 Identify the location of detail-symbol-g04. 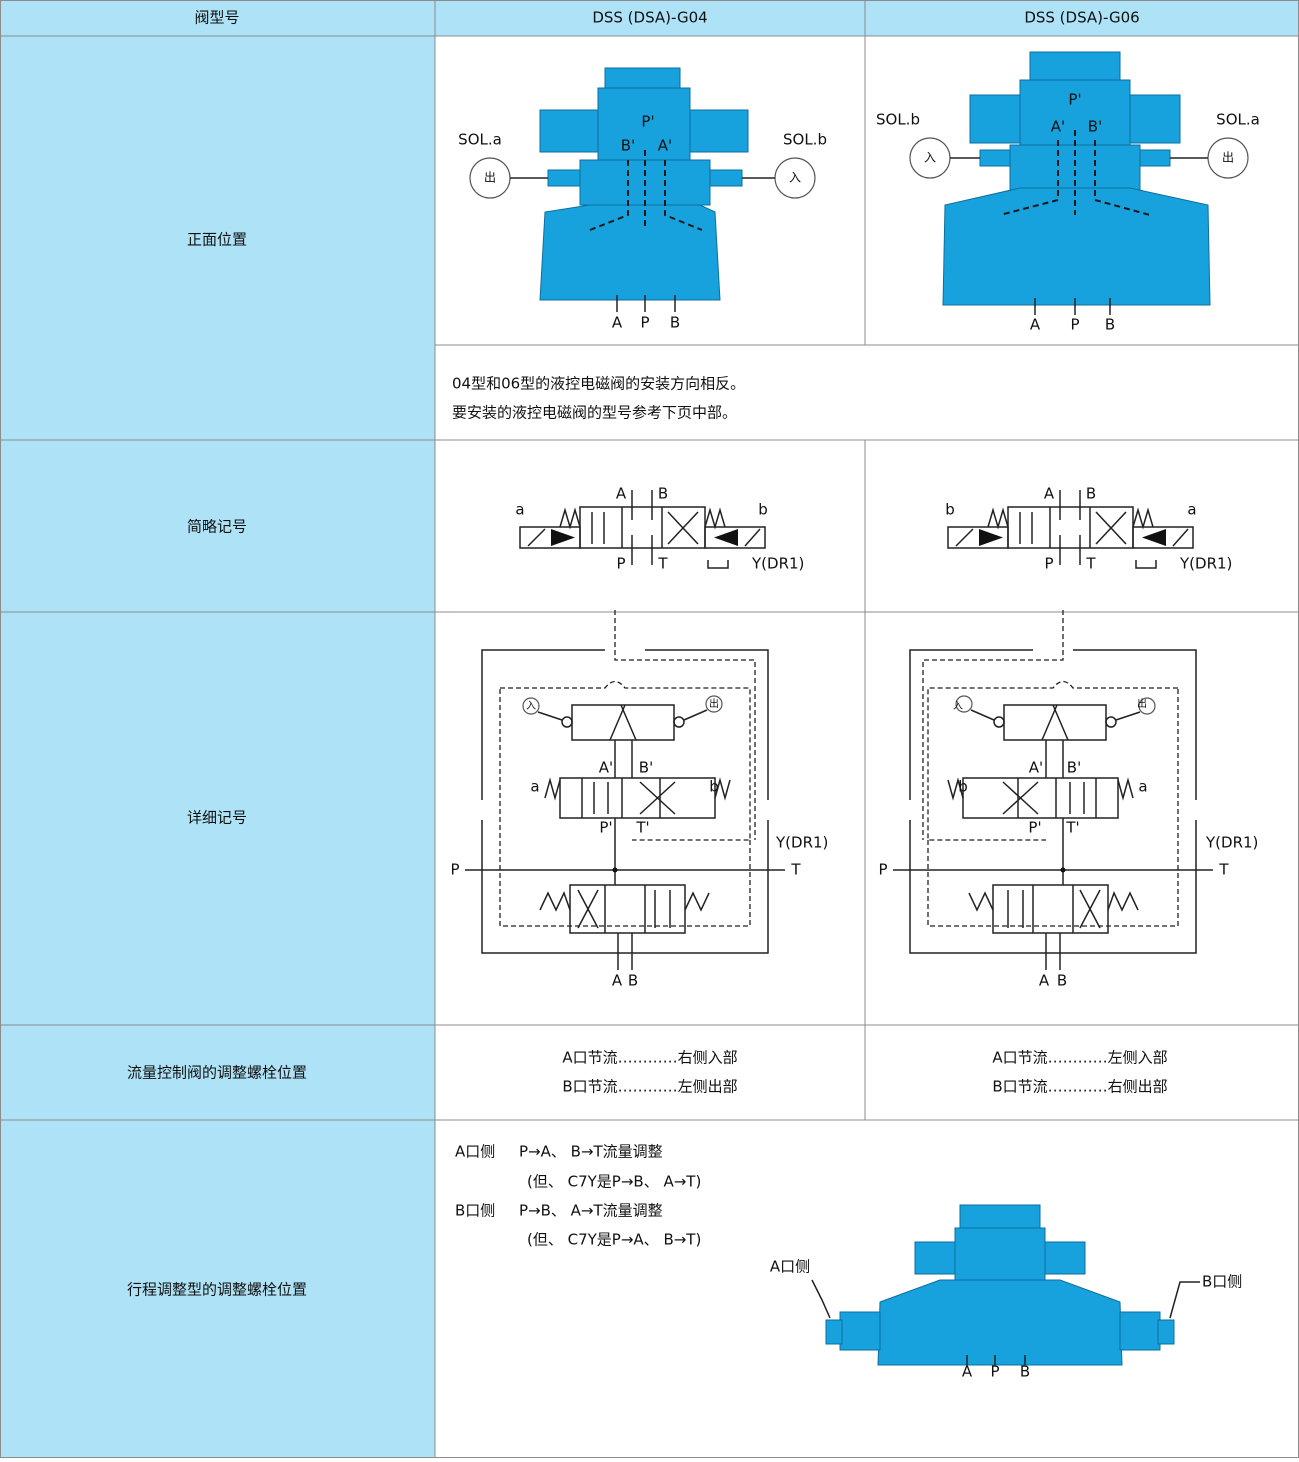
(625, 790).